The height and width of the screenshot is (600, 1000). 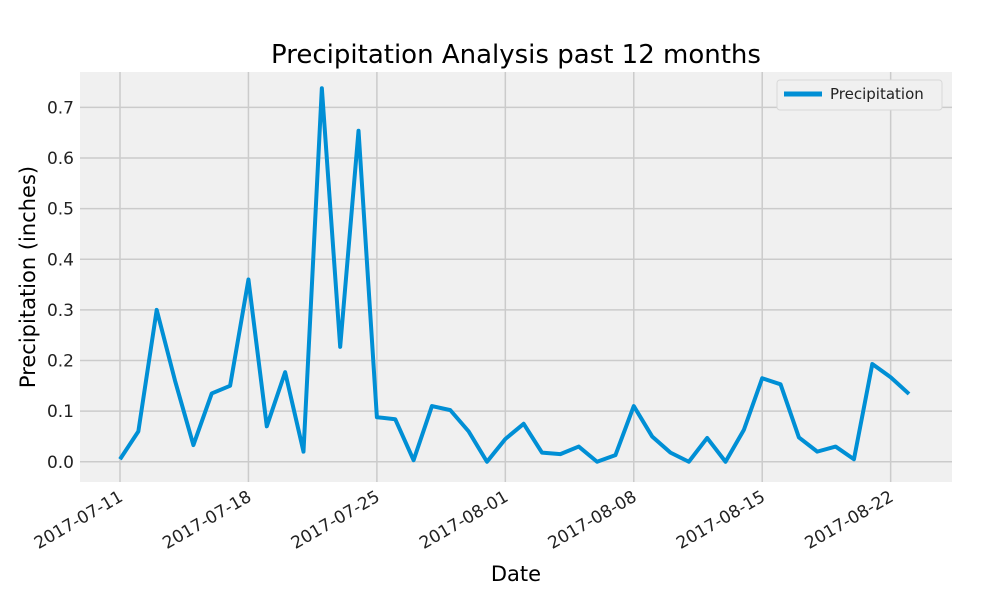 What do you see at coordinates (877, 94) in the screenshot?
I see `legend-label-precipitation: Precipitation` at bounding box center [877, 94].